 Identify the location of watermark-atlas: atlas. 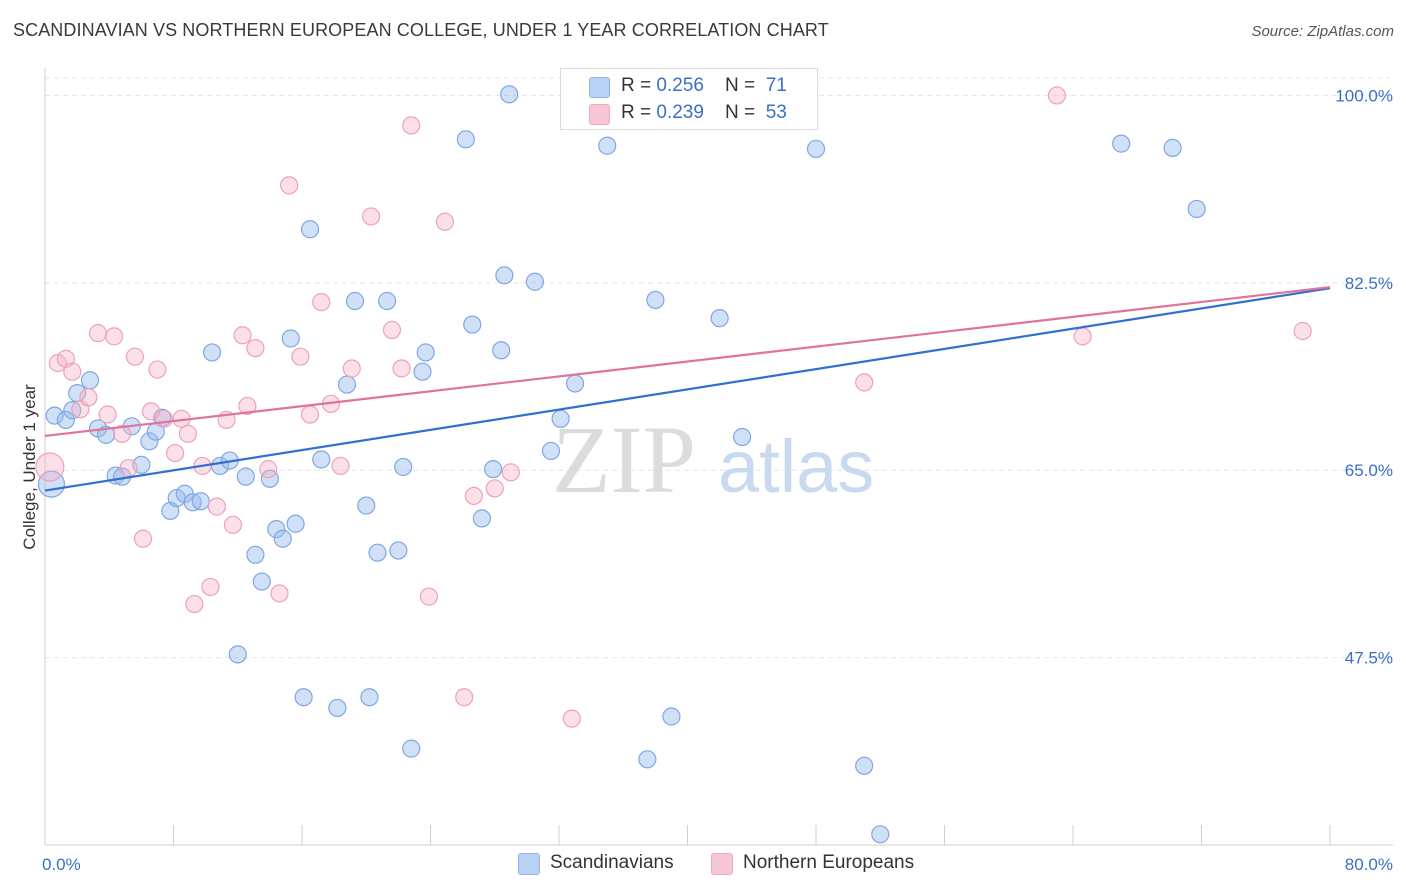
(796, 466).